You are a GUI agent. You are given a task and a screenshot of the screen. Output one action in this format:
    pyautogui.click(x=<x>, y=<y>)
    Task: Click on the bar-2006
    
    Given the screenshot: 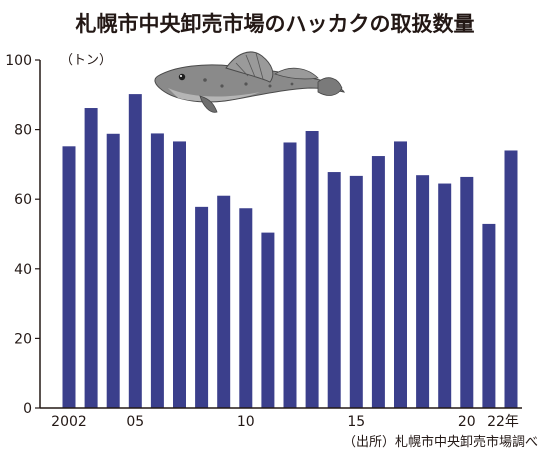 What is the action you would take?
    pyautogui.click(x=157, y=271)
    